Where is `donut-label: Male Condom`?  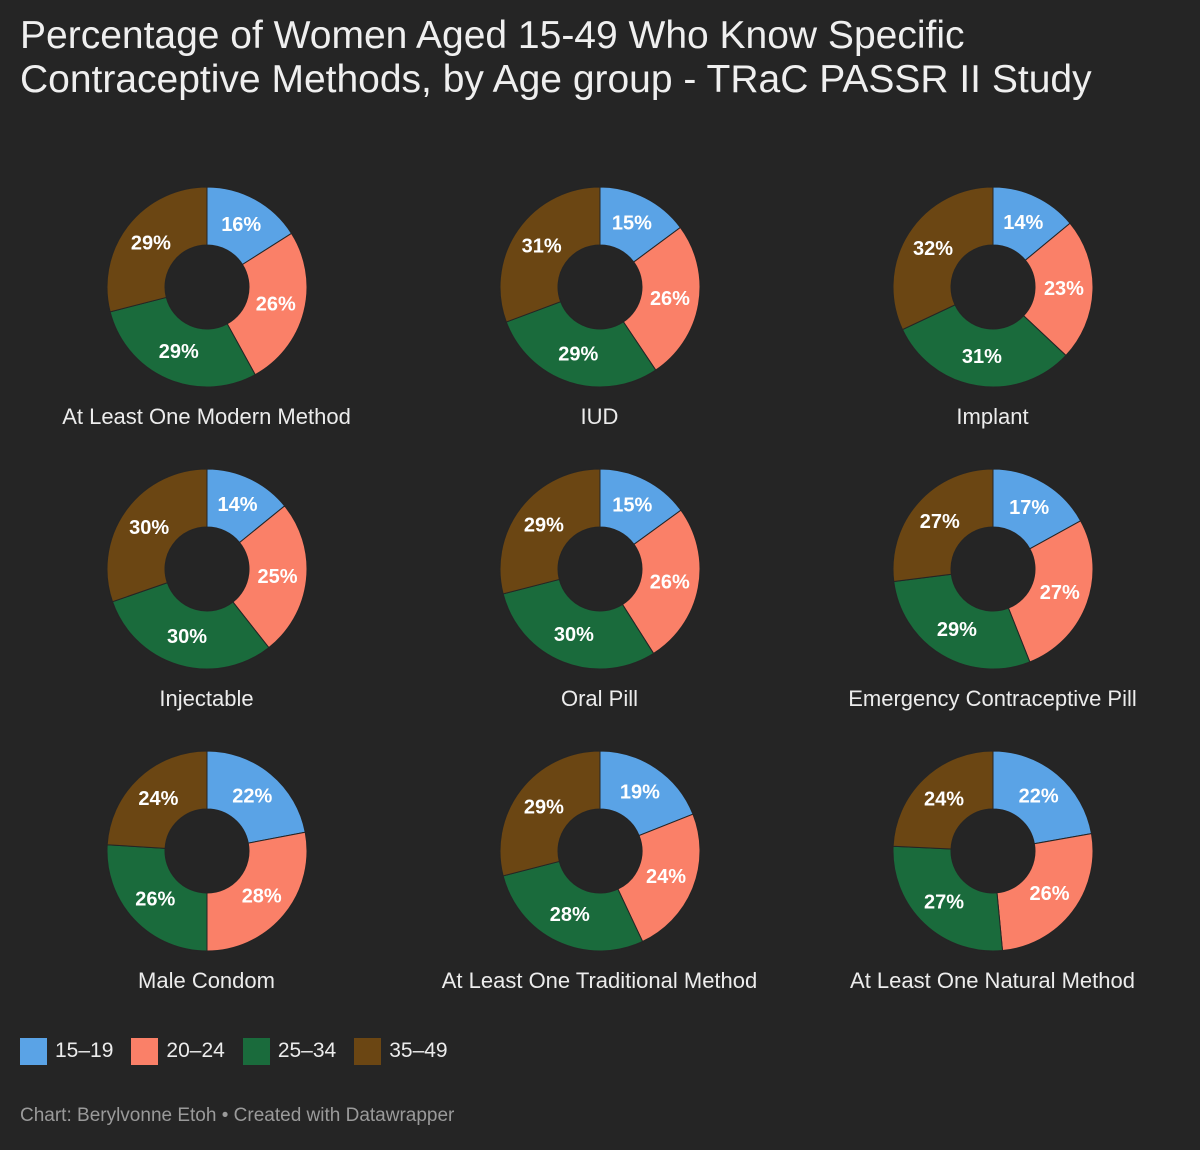
donut-label: Male Condom is located at coordinates (206, 980).